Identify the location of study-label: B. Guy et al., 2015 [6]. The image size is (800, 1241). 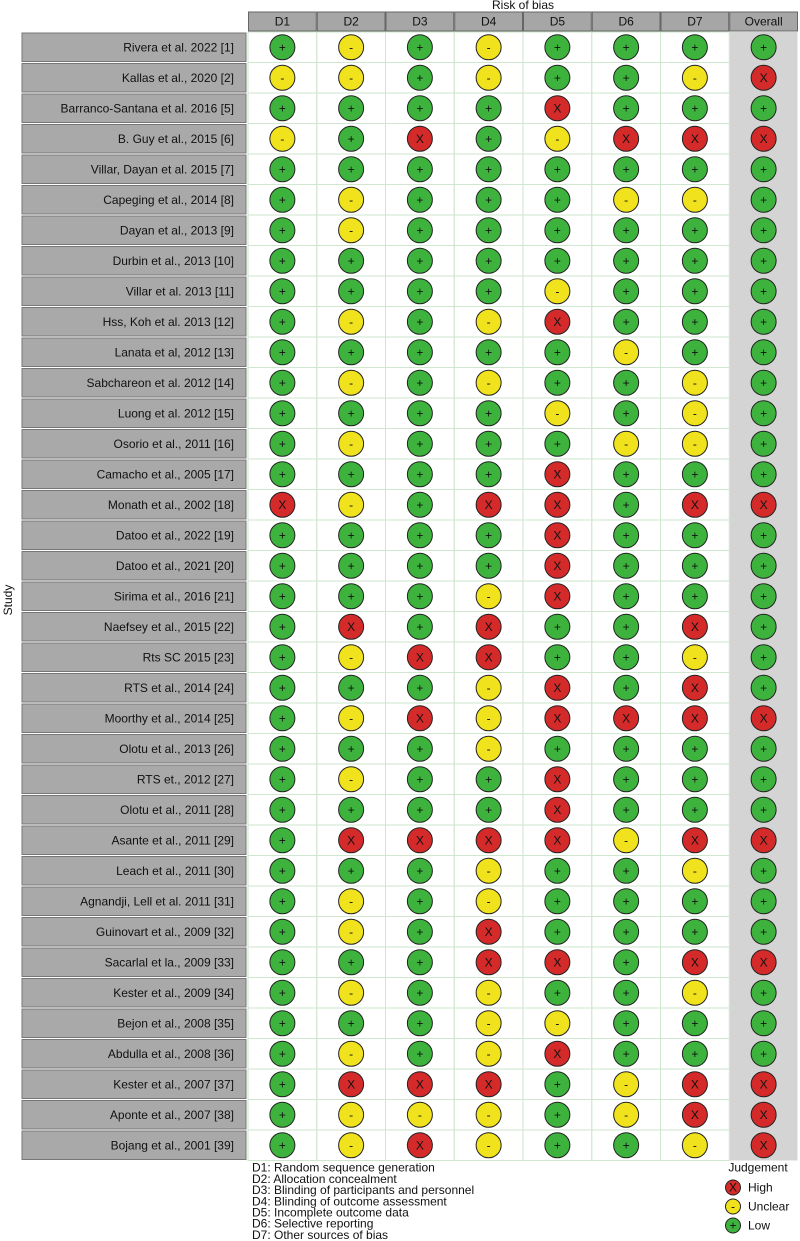
(176, 139).